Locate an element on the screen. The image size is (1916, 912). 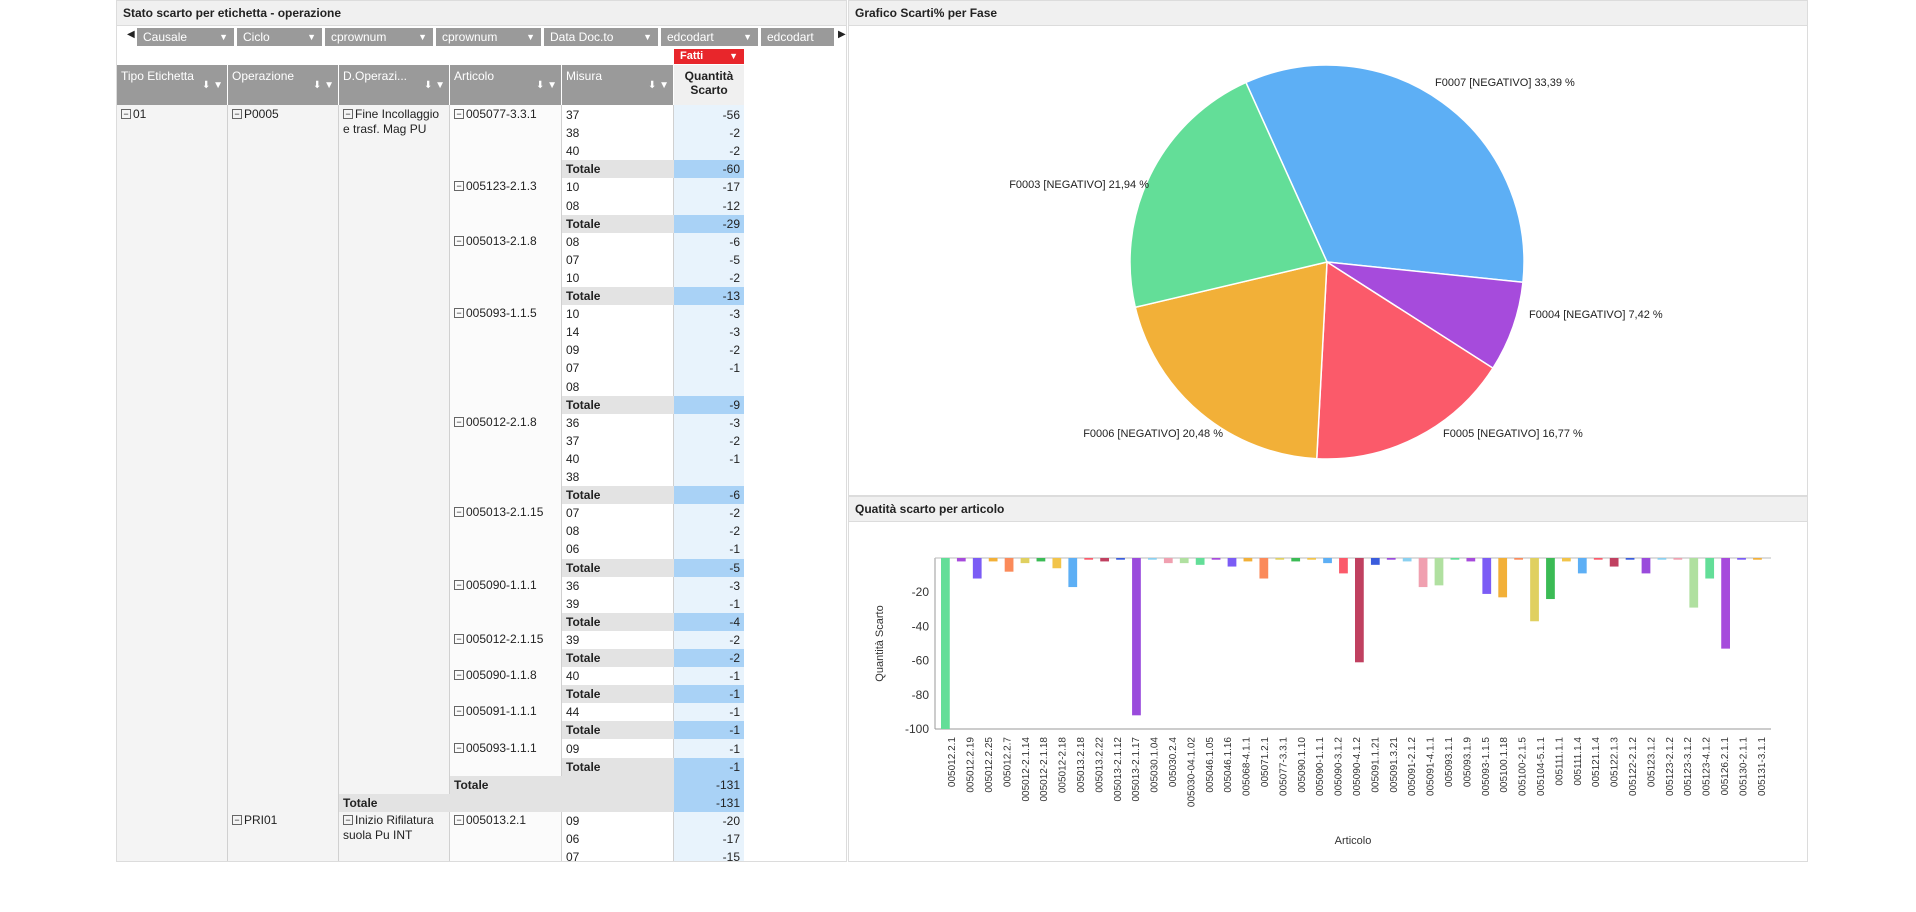
articolo-cell: −005013.2.1 is located at coordinates (490, 820).